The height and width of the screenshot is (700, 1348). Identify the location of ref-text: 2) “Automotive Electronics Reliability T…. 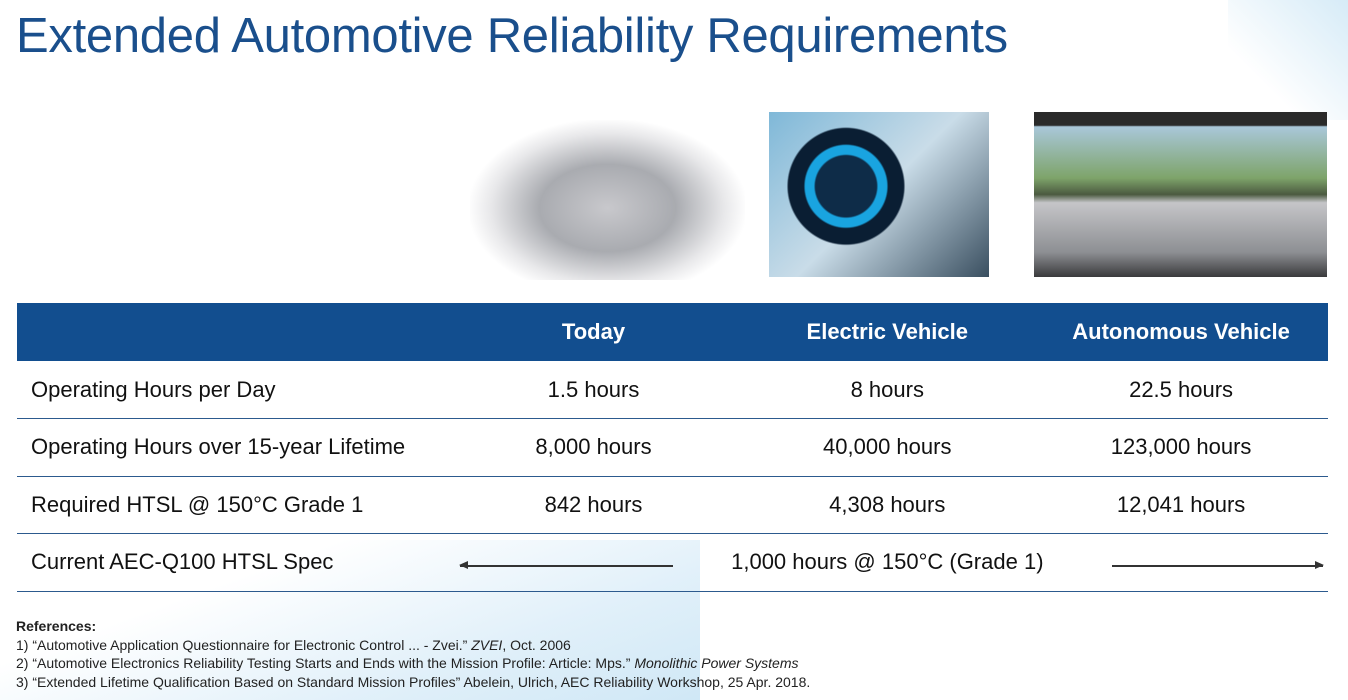
(325, 663).